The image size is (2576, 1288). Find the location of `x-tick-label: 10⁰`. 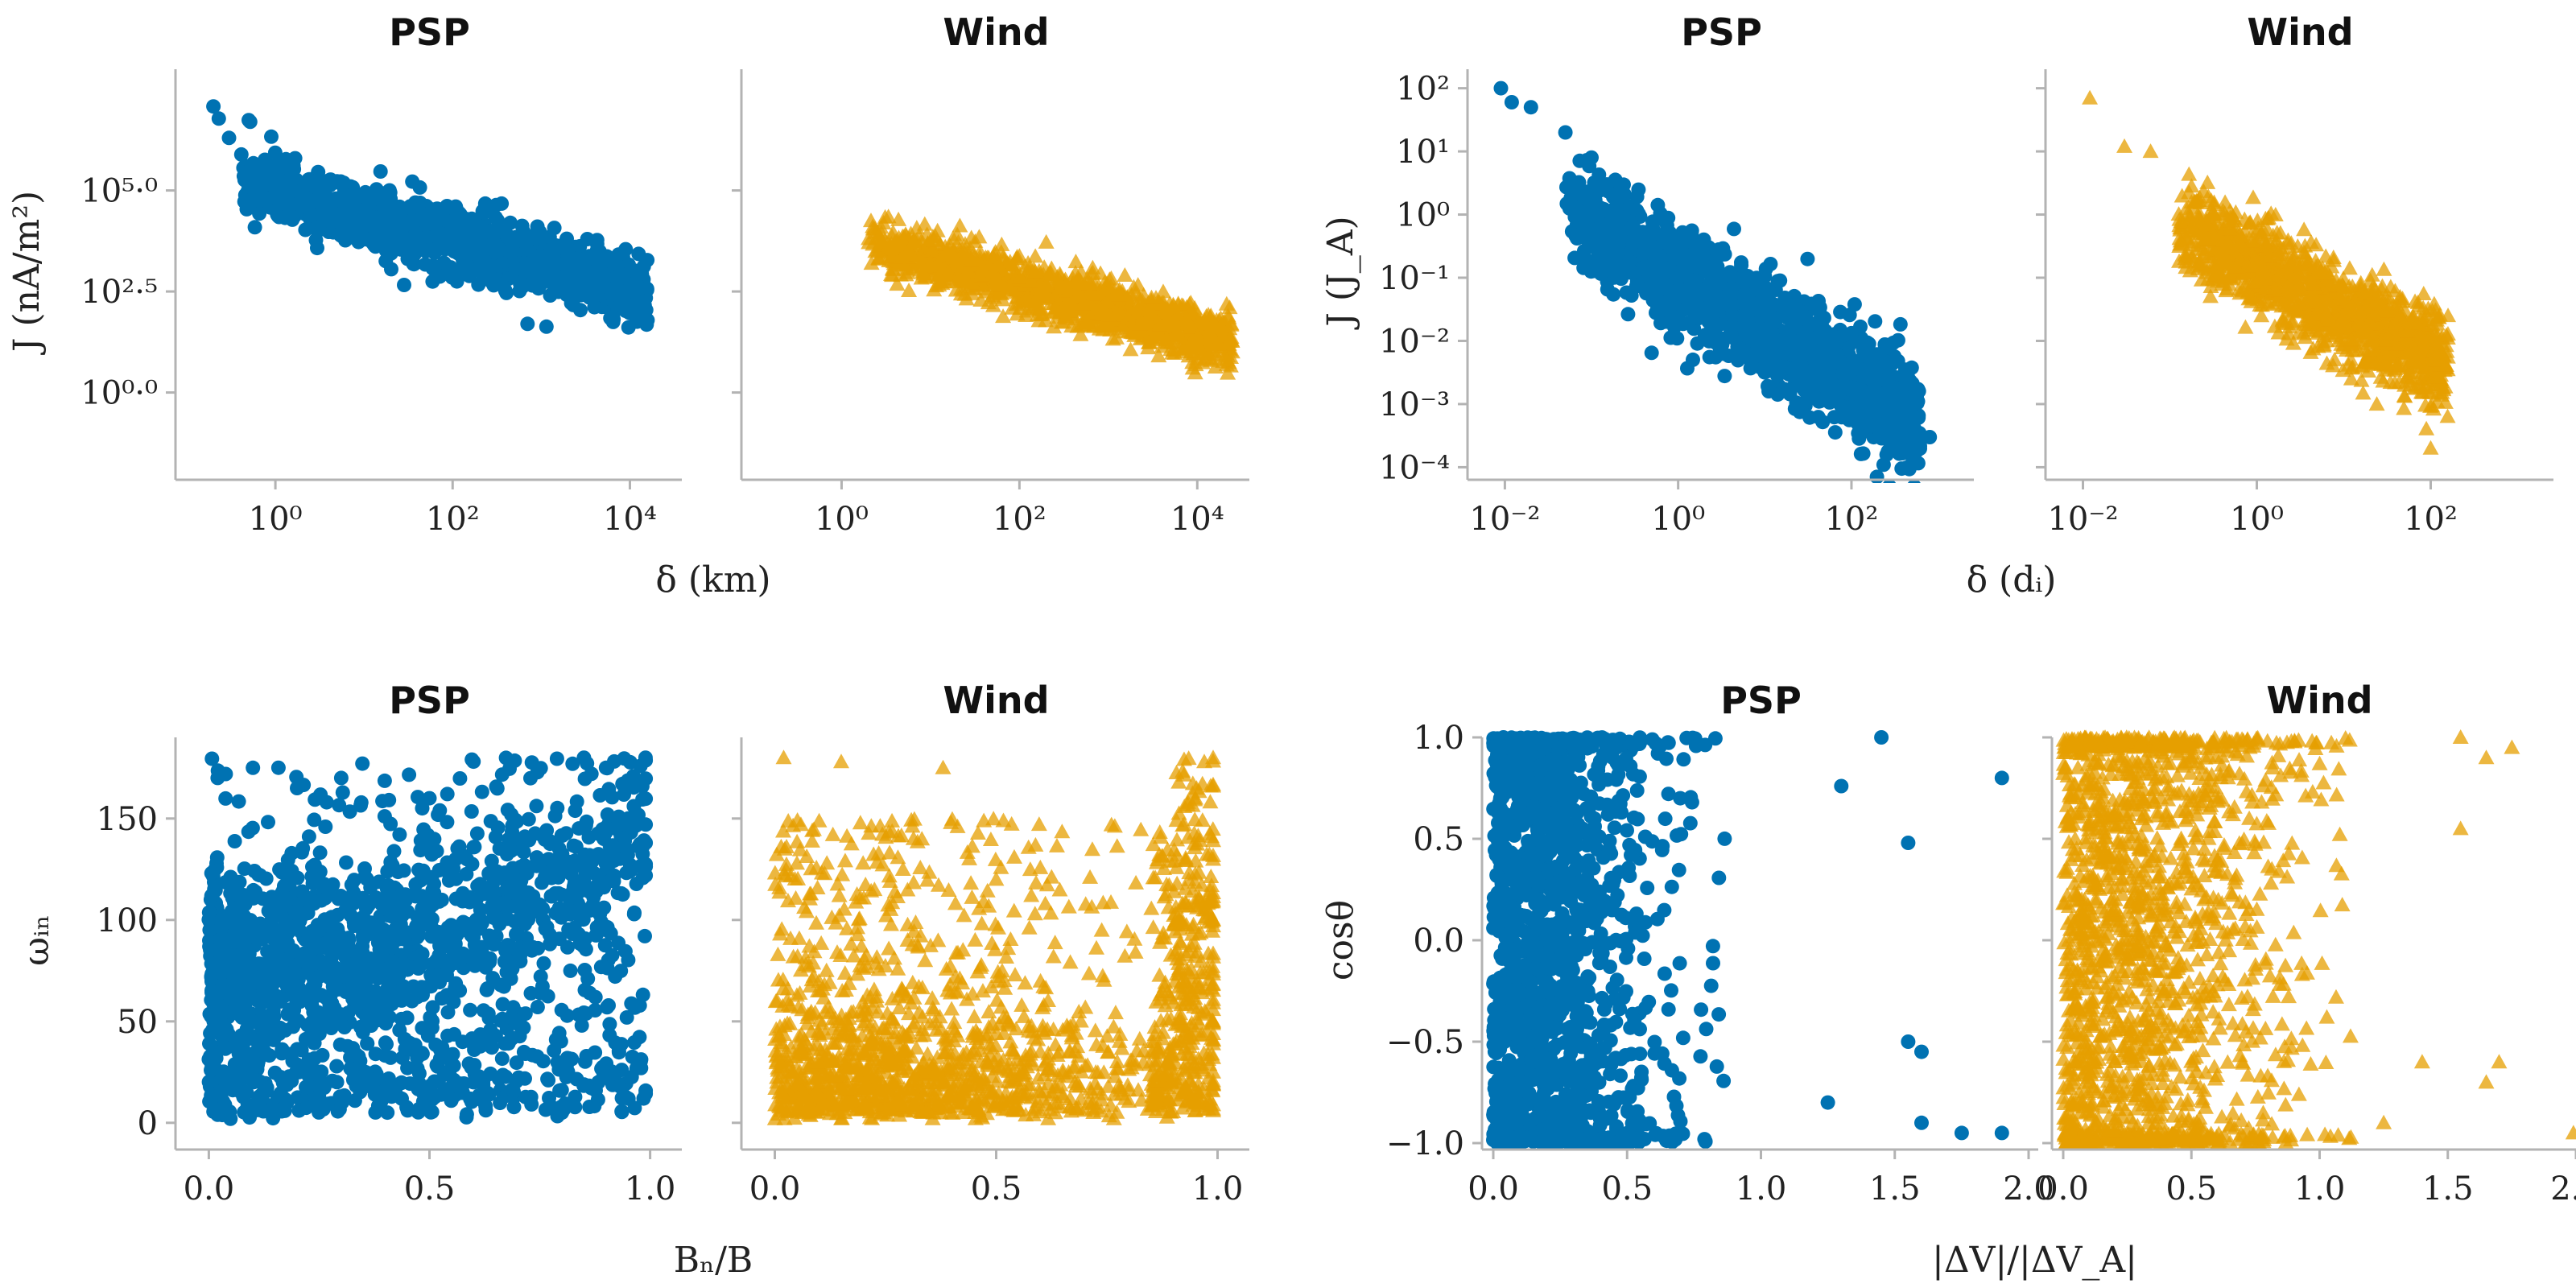

x-tick-label: 10⁰ is located at coordinates (1678, 519).